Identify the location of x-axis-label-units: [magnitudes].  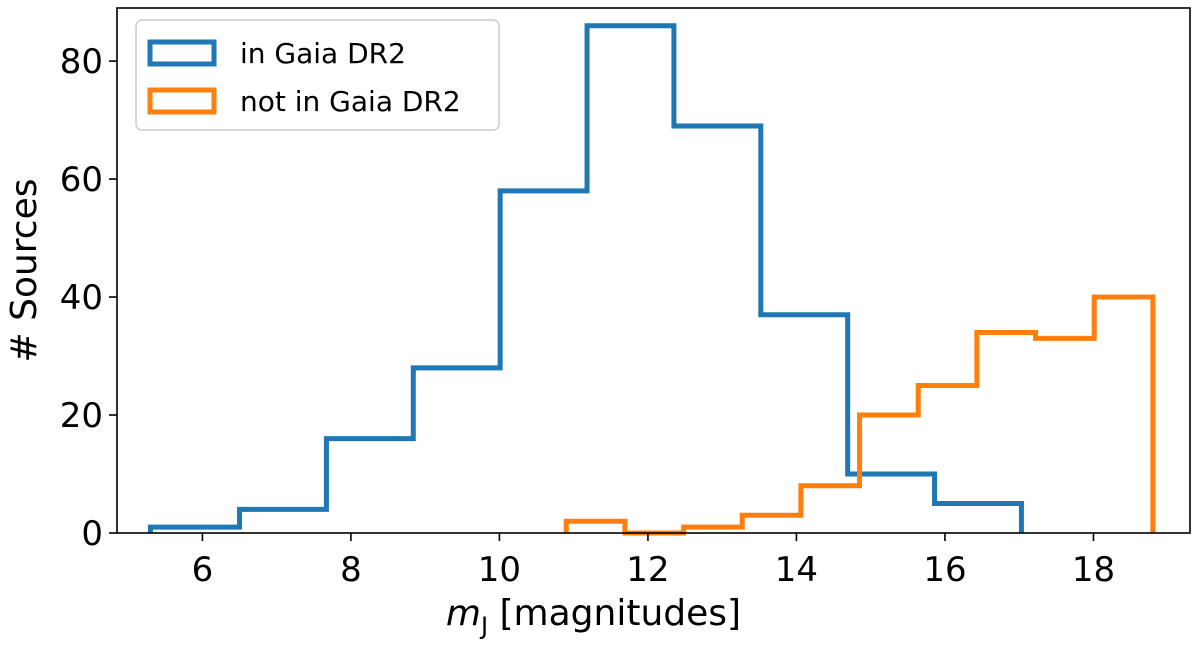
(614, 613).